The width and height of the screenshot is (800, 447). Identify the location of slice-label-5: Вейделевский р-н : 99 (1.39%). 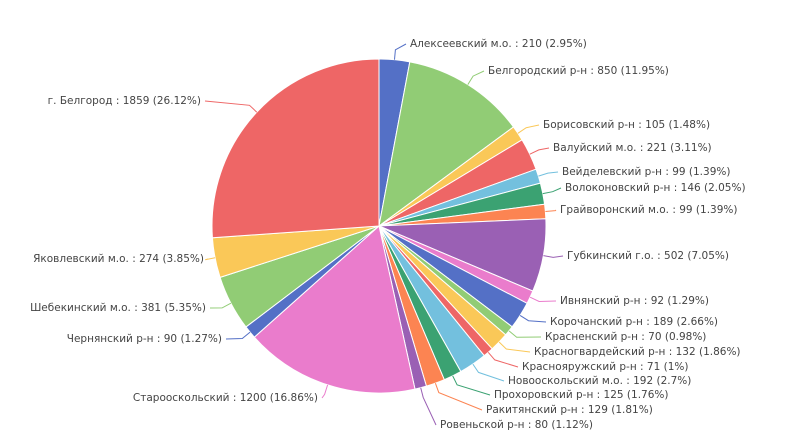
(646, 172).